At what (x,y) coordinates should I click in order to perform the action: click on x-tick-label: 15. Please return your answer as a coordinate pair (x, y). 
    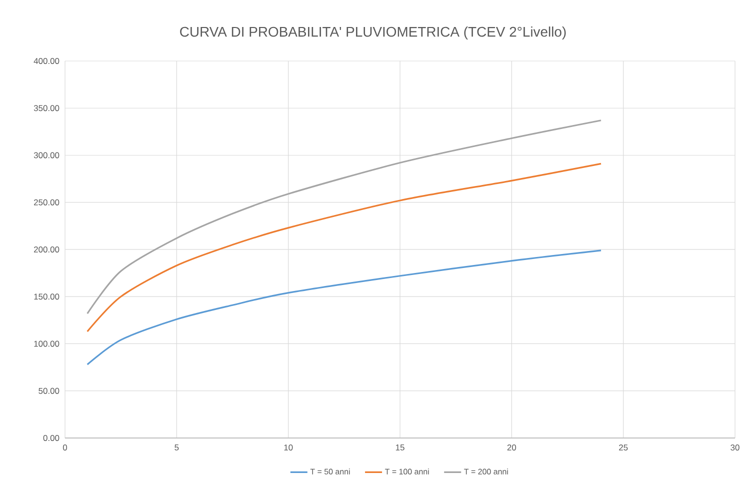
    Looking at the image, I should click on (400, 447).